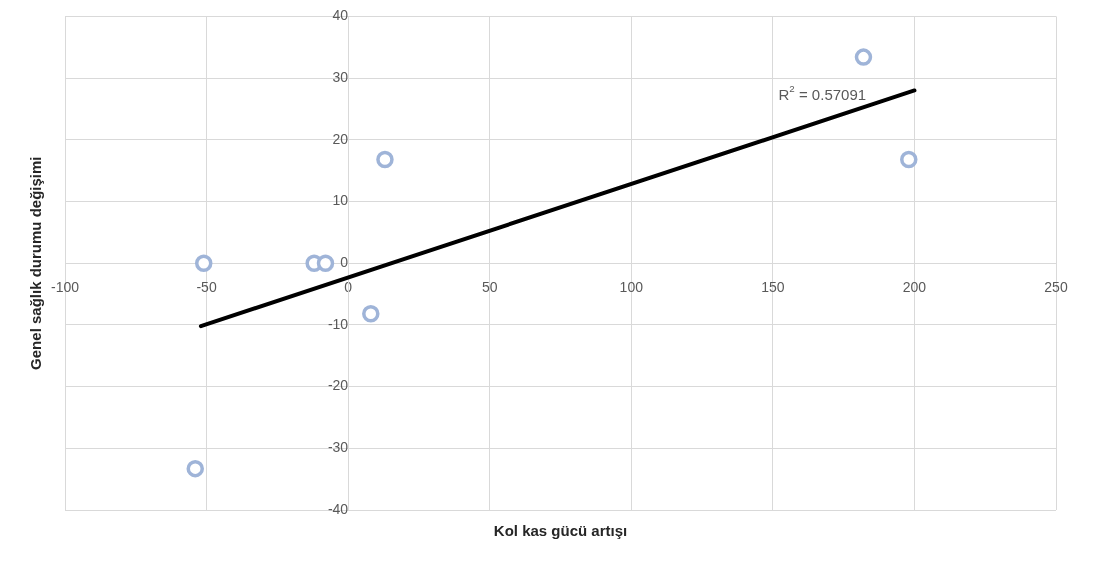 Image resolution: width=1101 pixels, height=570 pixels. What do you see at coordinates (340, 15) in the screenshot?
I see `y-tick-label: 40` at bounding box center [340, 15].